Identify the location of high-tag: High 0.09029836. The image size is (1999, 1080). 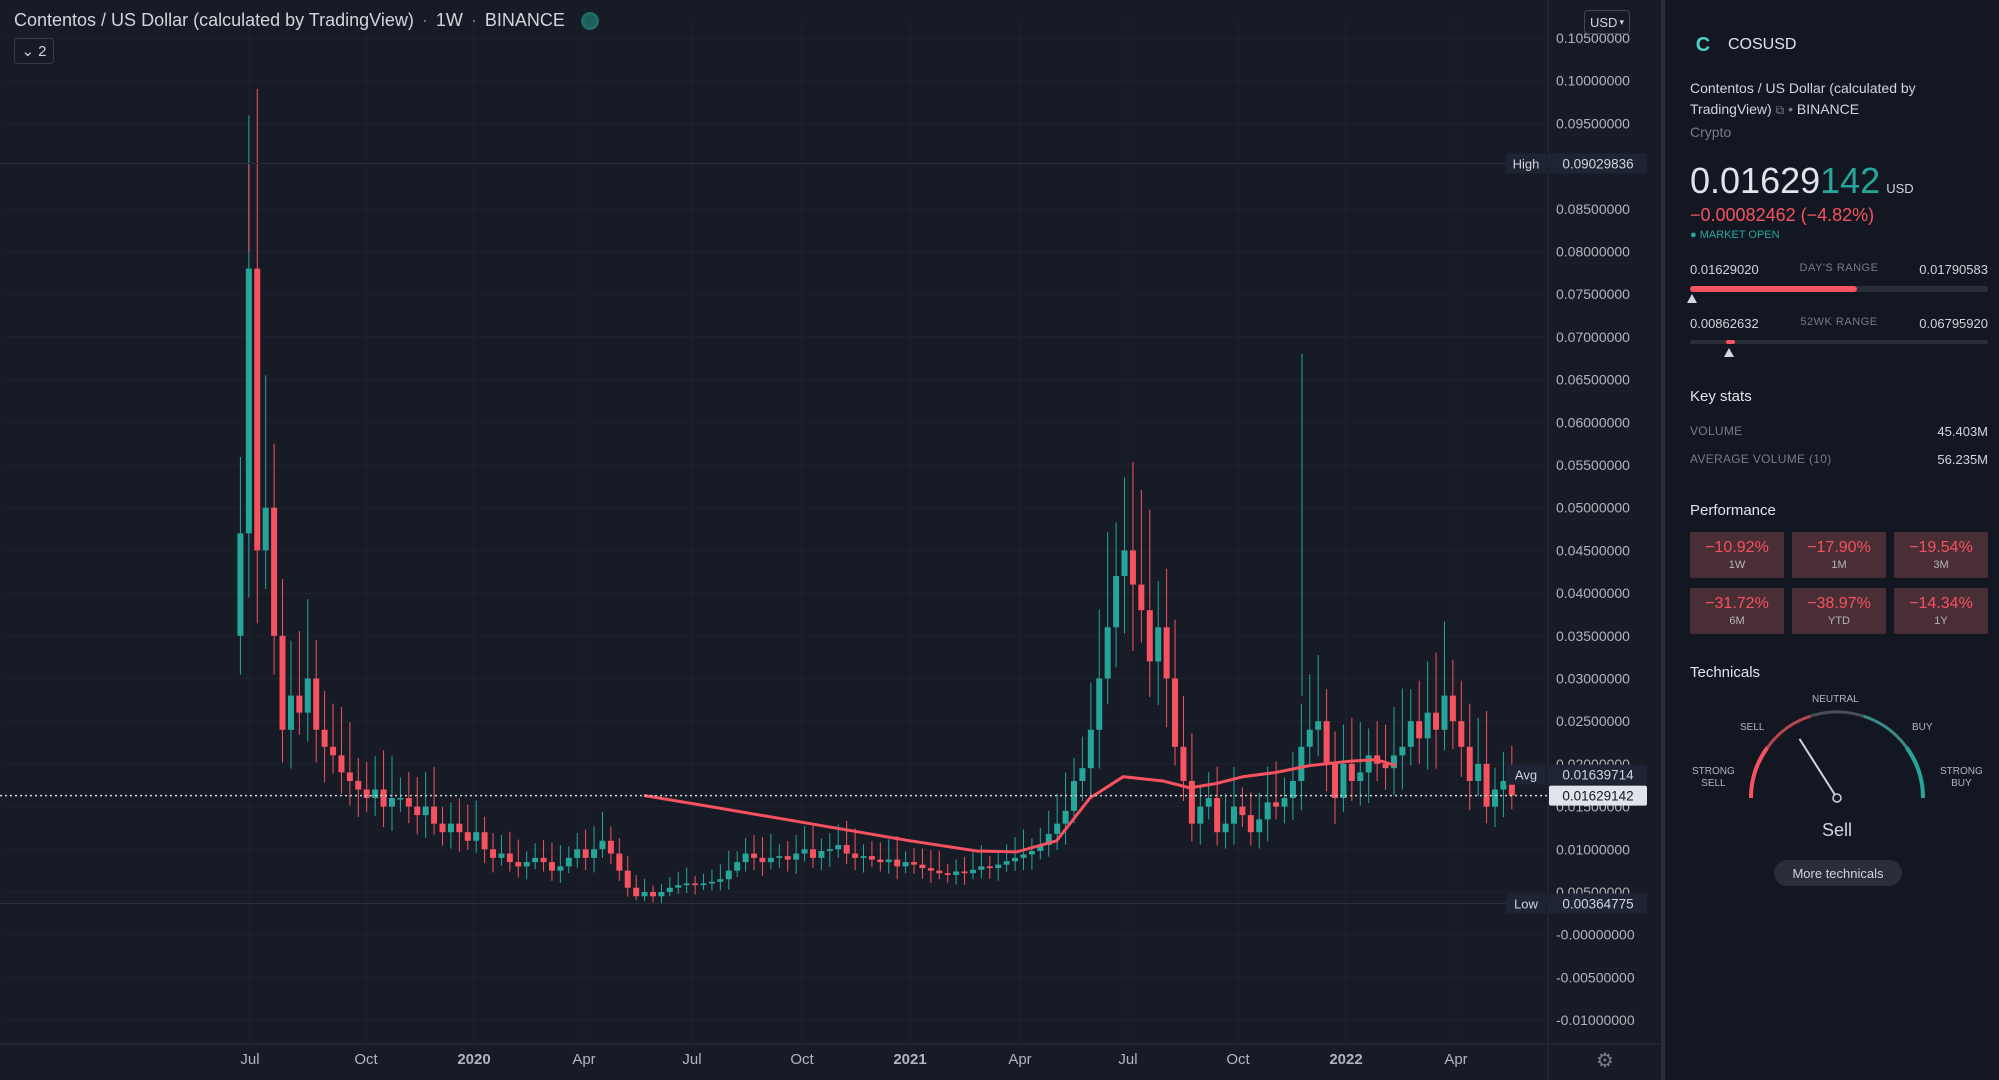
(1576, 163).